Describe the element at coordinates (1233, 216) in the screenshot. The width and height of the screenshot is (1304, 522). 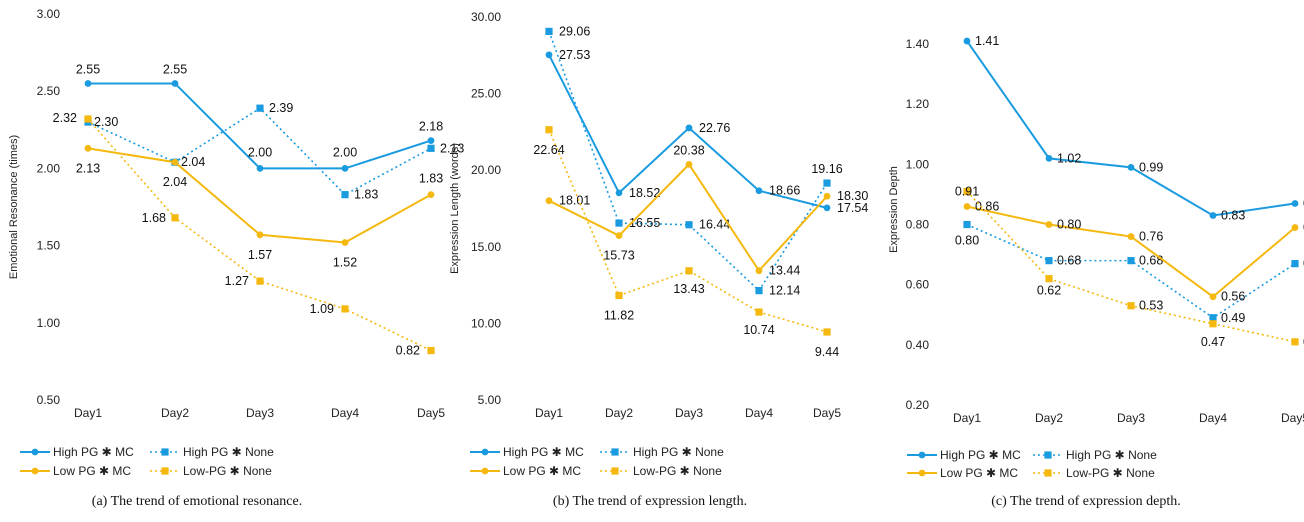
I see `data-label: 0.83` at that location.